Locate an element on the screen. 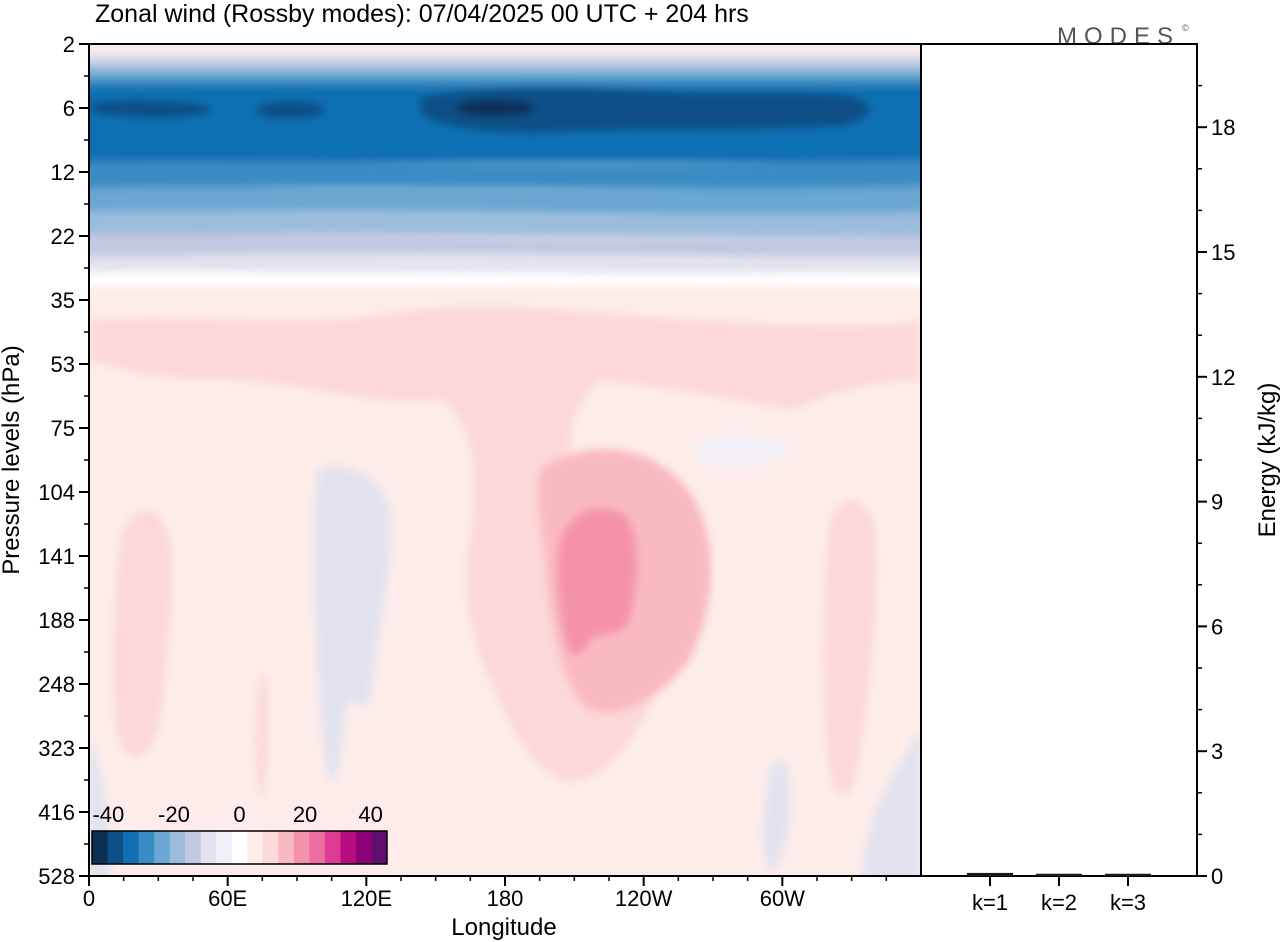 The image size is (1280, 942). energy-tick-label: 0 is located at coordinates (1217, 876).